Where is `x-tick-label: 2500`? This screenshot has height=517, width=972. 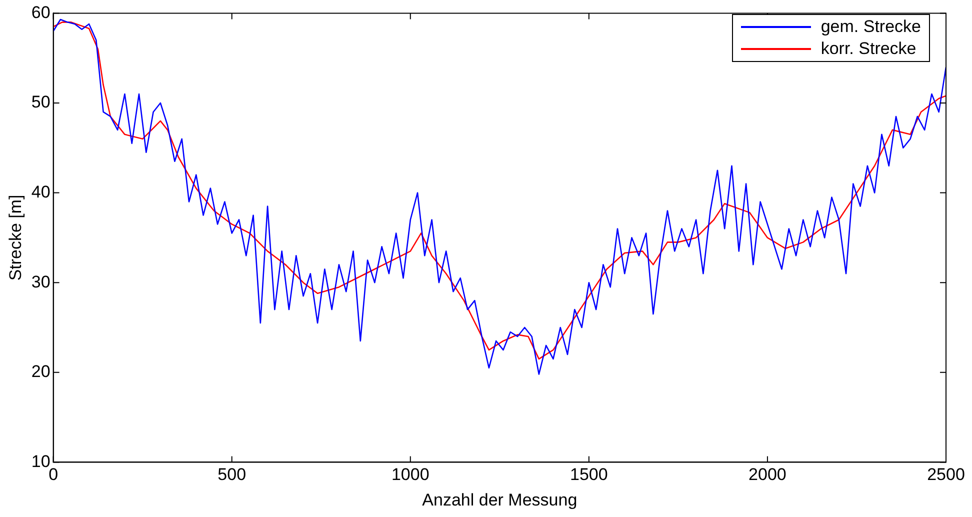
x-tick-label: 2500 is located at coordinates (946, 474).